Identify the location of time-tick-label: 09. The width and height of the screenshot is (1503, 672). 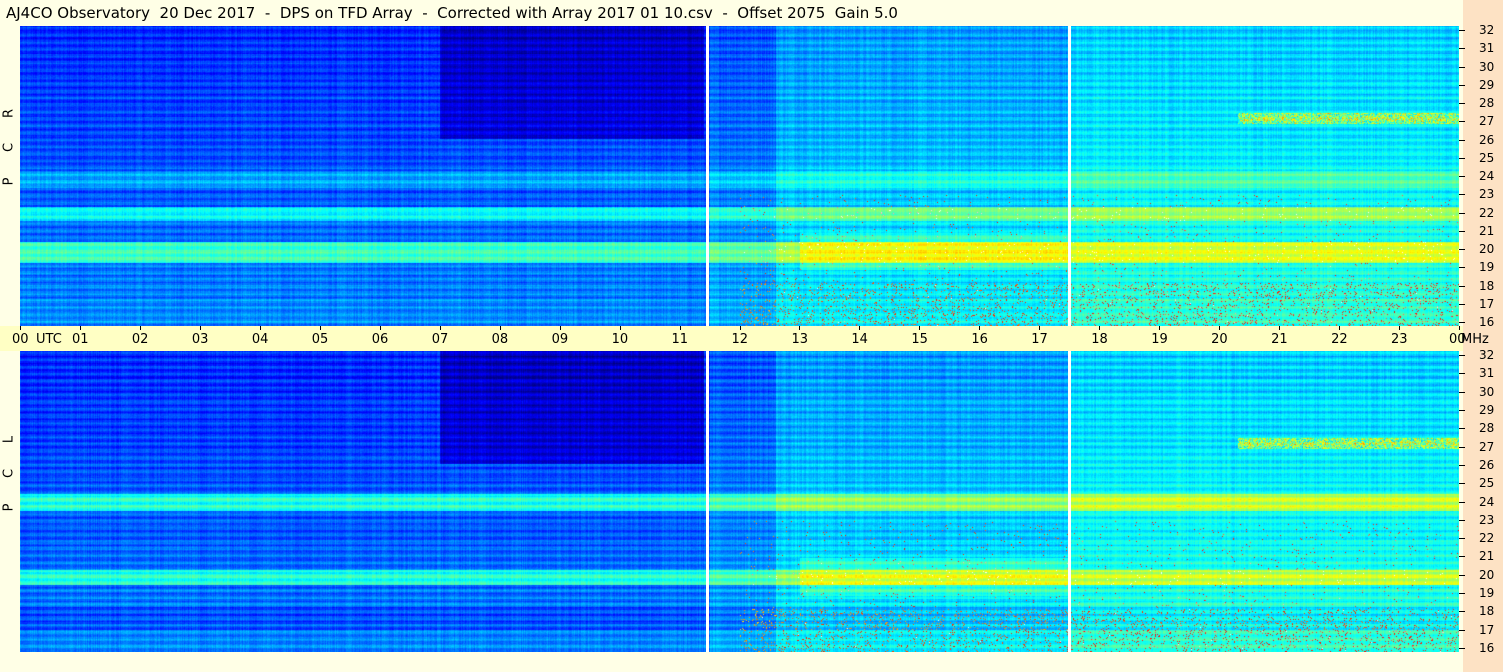
(560, 339).